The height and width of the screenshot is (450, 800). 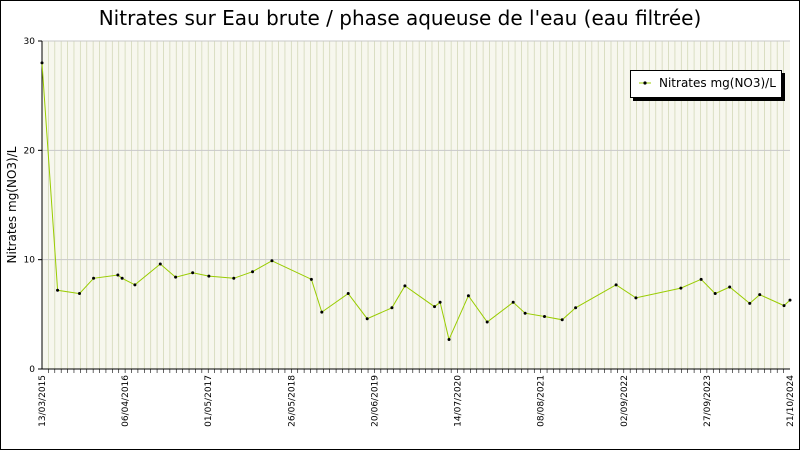 I want to click on x-tick-label: 26/05/2018, so click(x=292, y=401).